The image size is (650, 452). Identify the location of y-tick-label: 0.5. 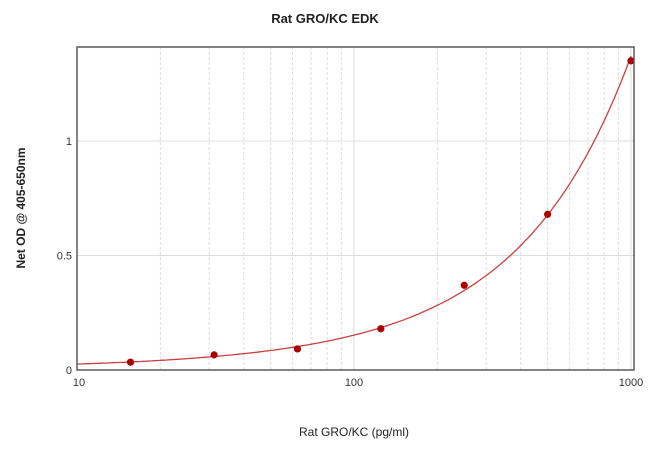
(64, 257).